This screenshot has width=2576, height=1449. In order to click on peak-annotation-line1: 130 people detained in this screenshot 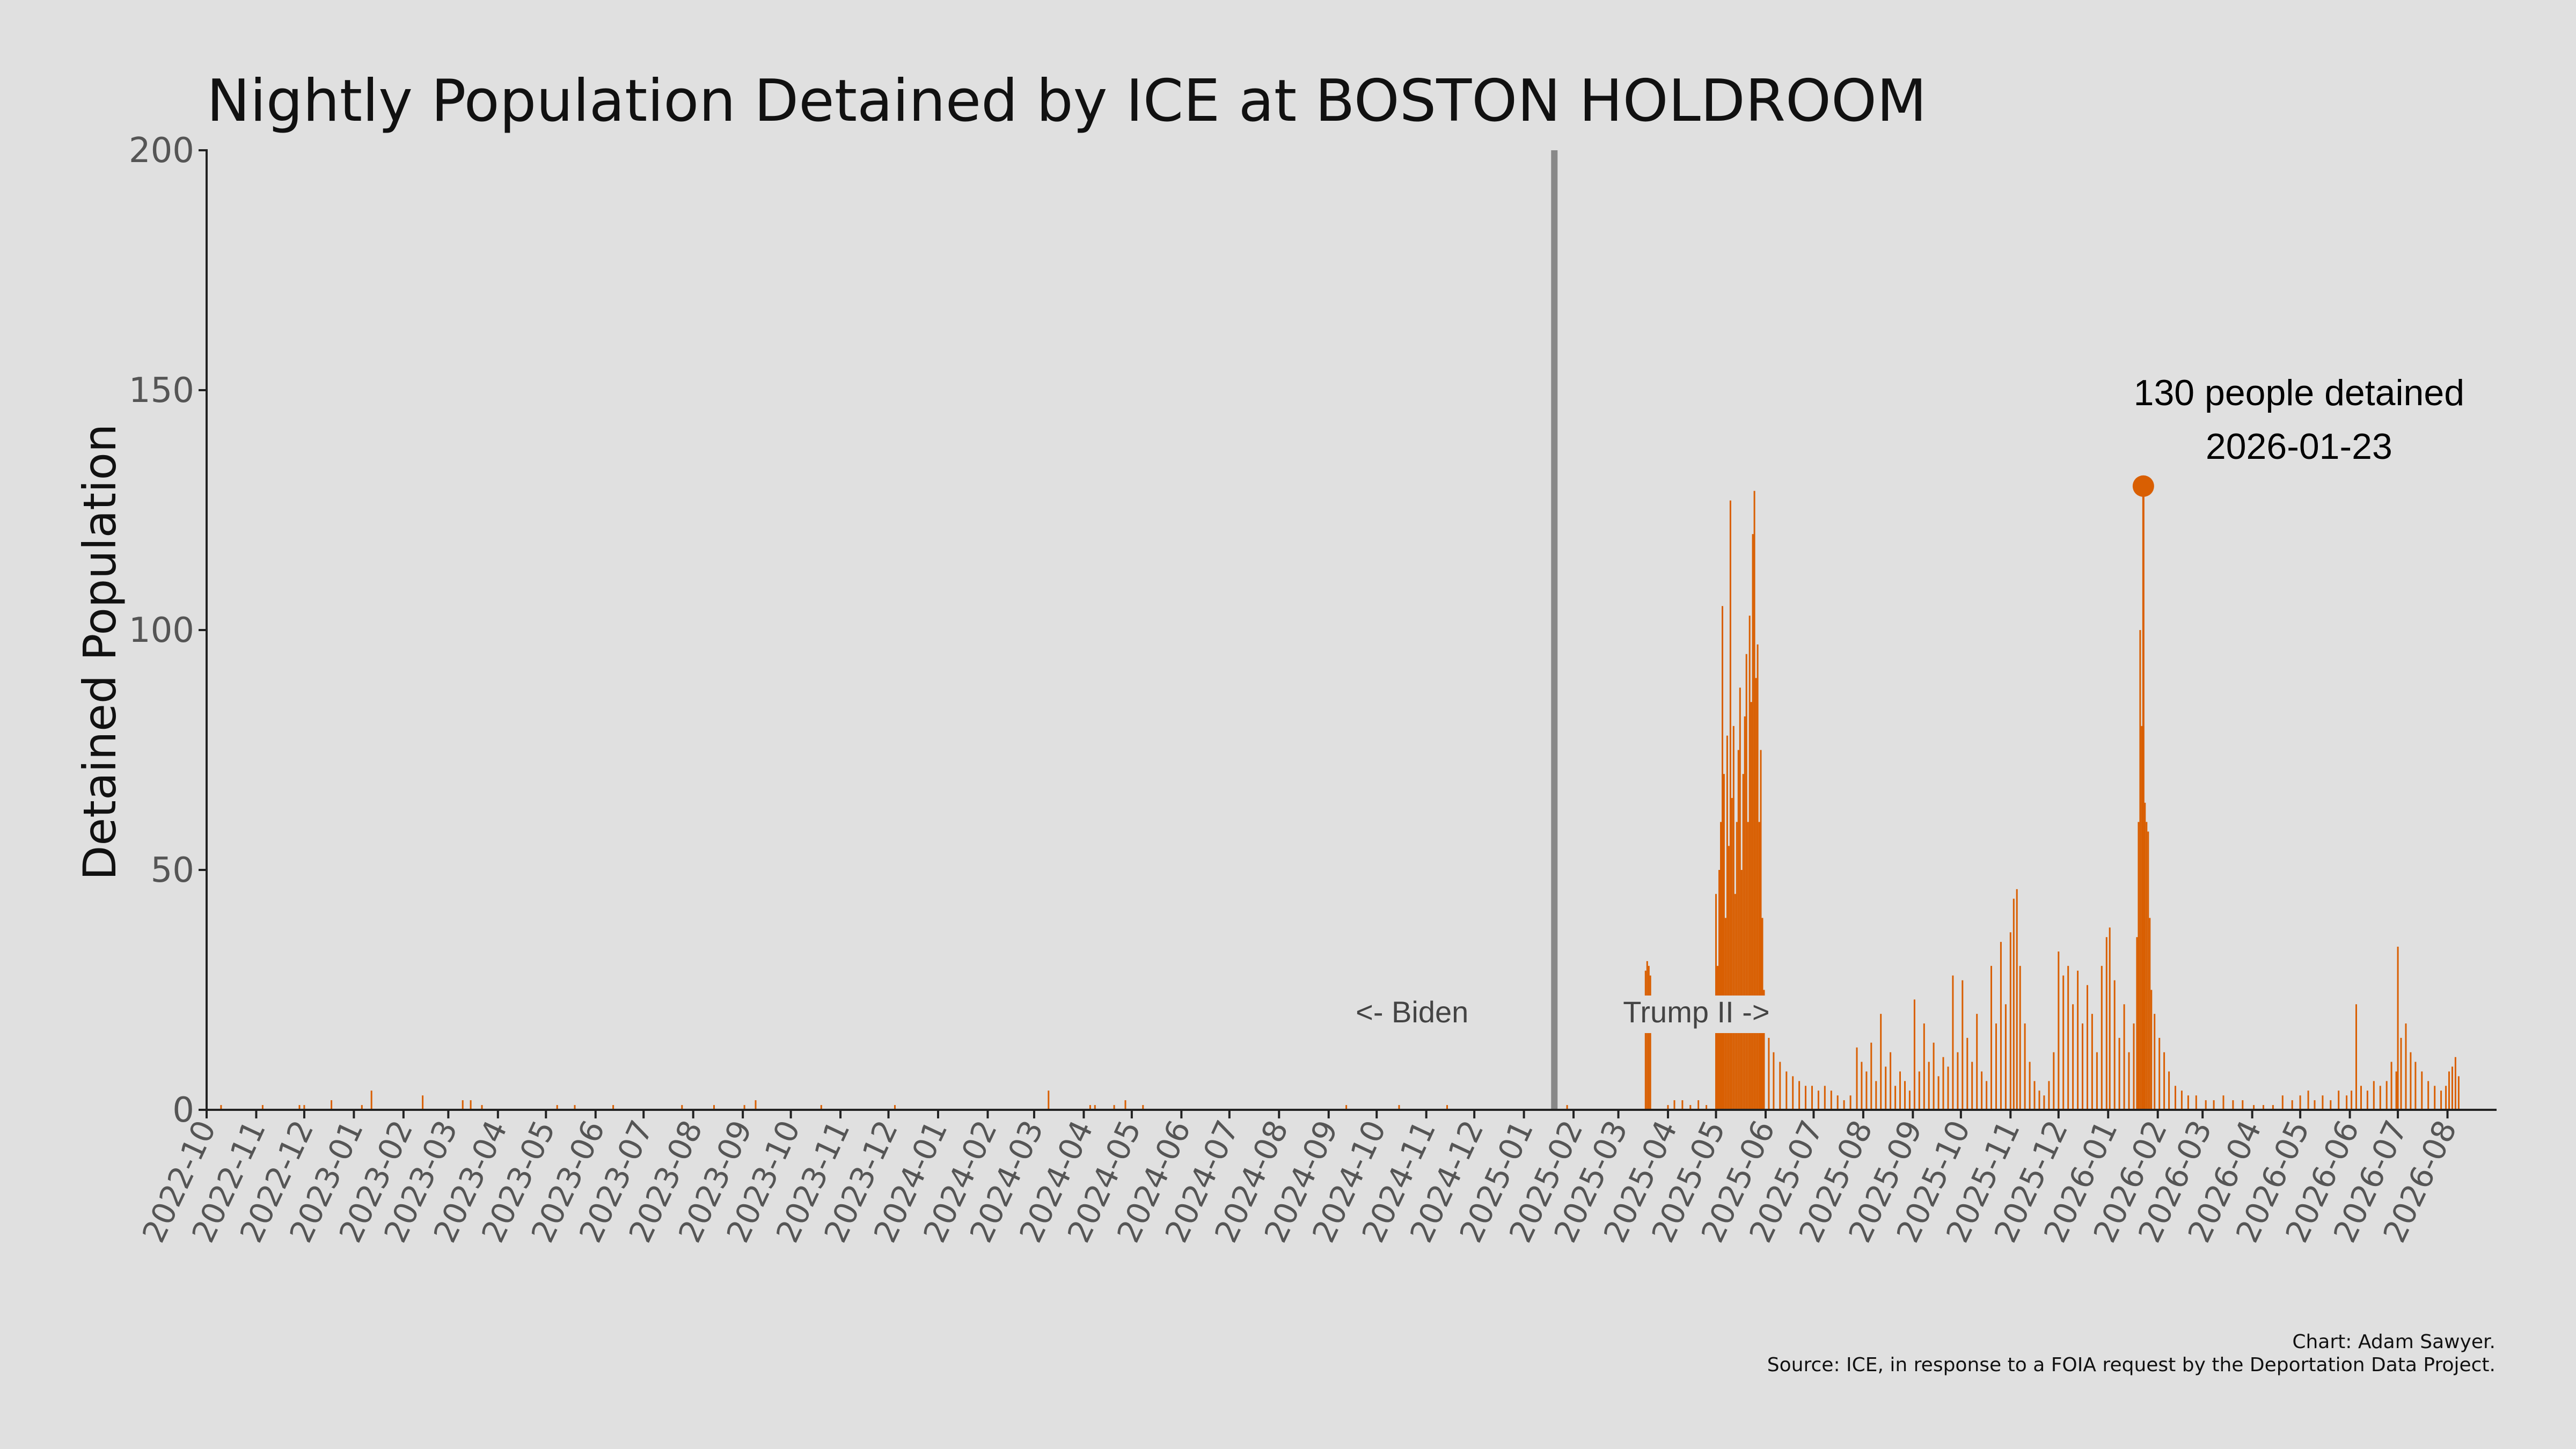, I will do `click(2299, 392)`.